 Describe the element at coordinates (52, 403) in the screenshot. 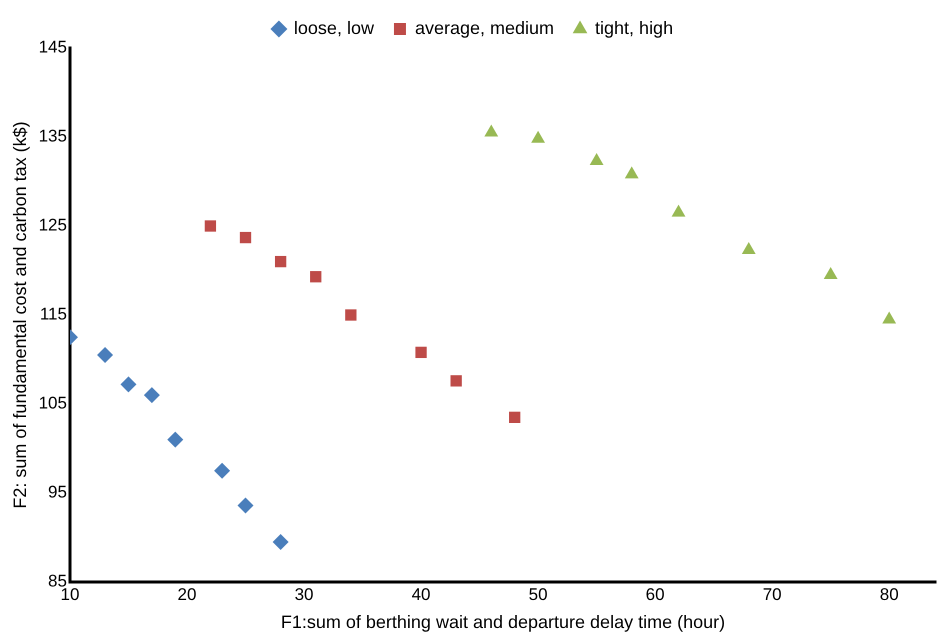

I see `y-tick-label: 105` at that location.